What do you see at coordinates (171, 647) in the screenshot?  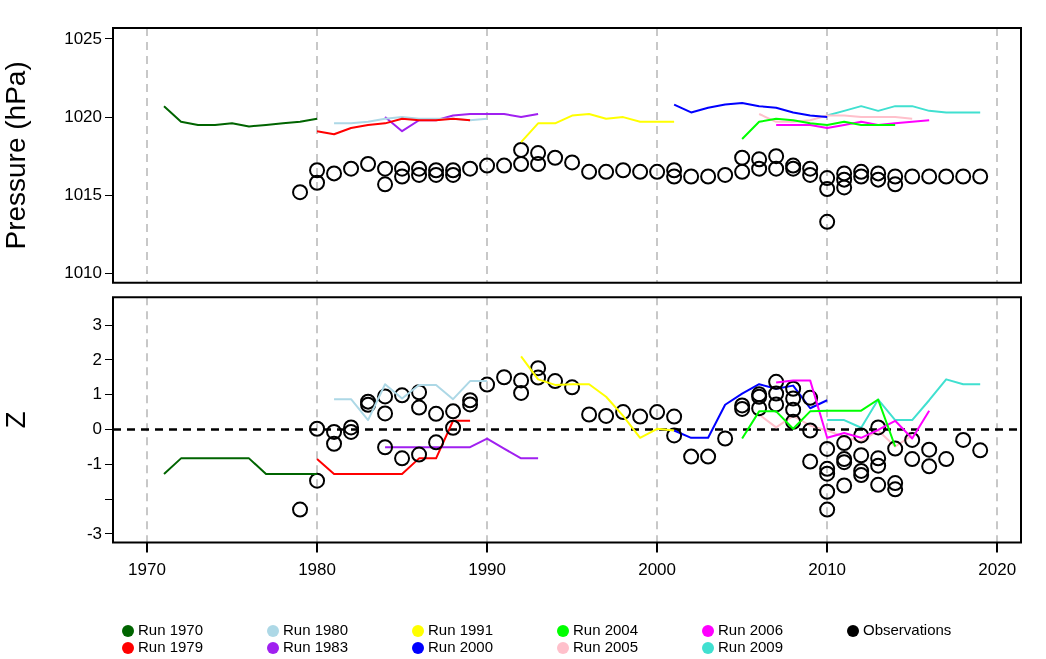 I see `legend-label: Run 1979` at bounding box center [171, 647].